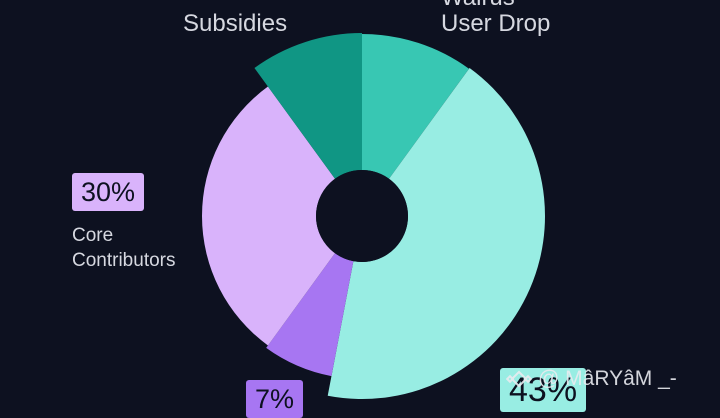 This screenshot has height=418, width=720. What do you see at coordinates (108, 192) in the screenshot?
I see `percent-badge-core: 30%` at bounding box center [108, 192].